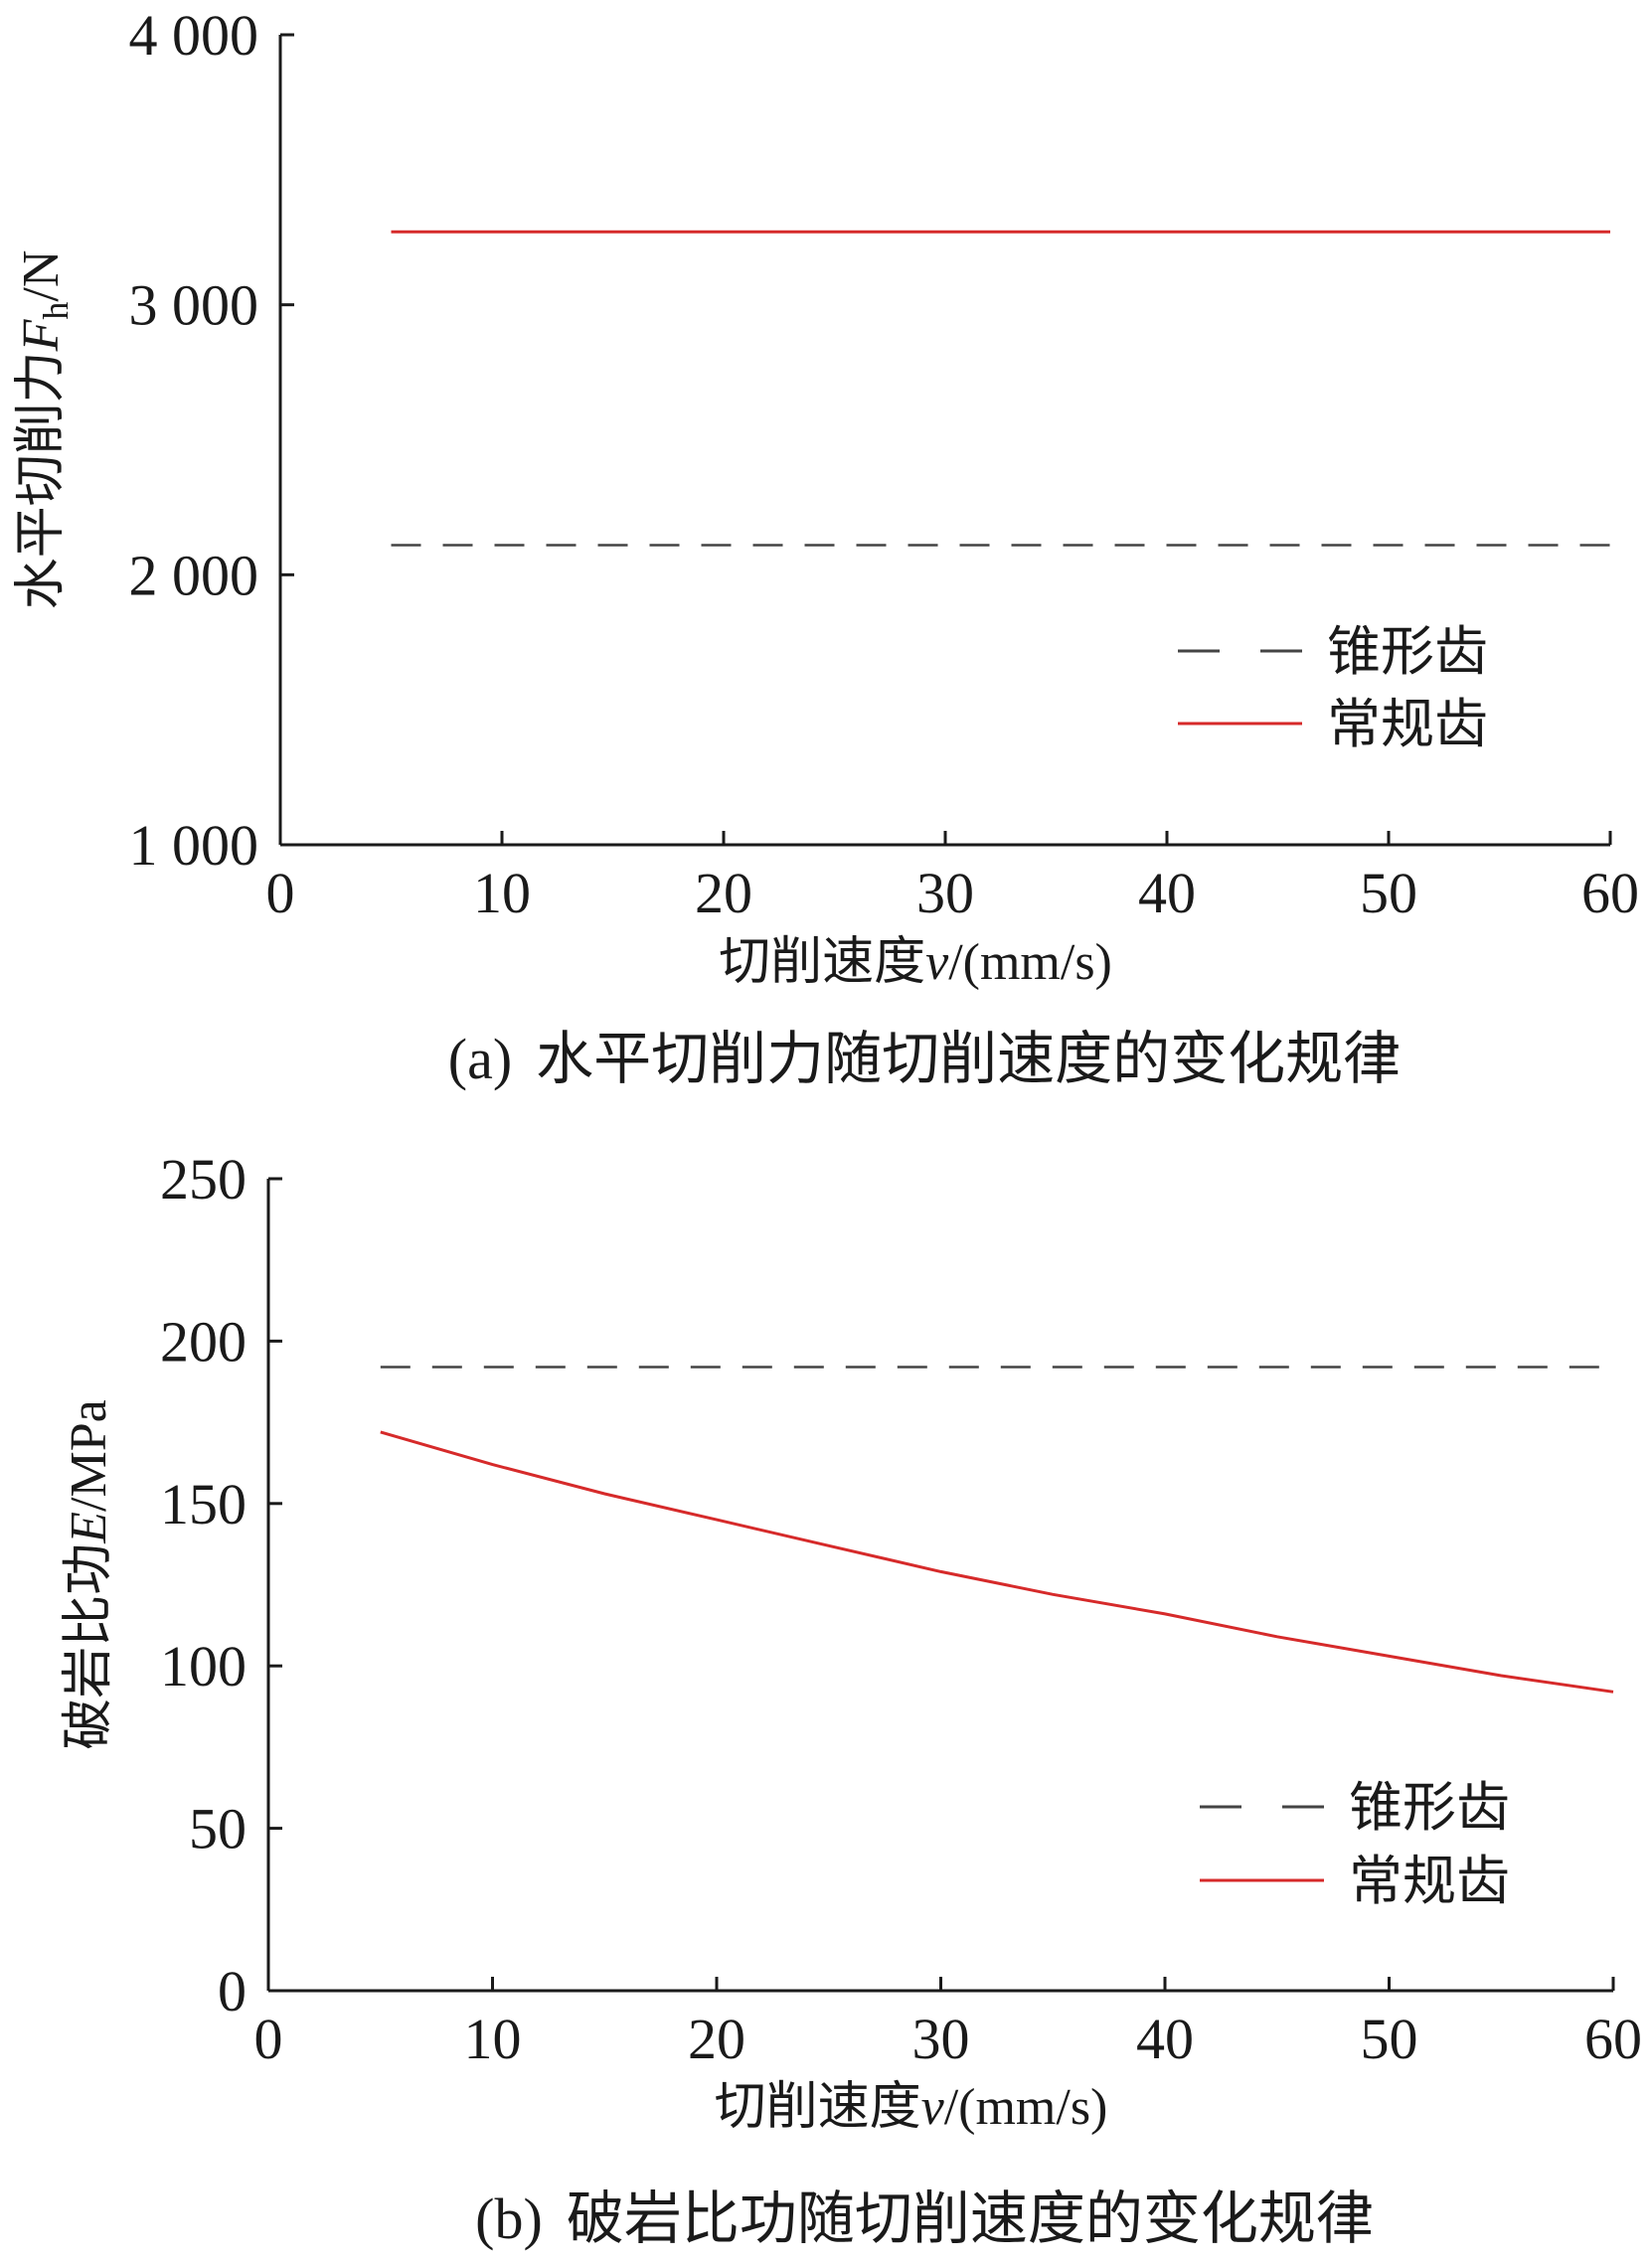 The width and height of the screenshot is (1652, 2264). Describe the element at coordinates (509, 2218) in the screenshot. I see `panel-b-caption-tag: (b)` at that location.